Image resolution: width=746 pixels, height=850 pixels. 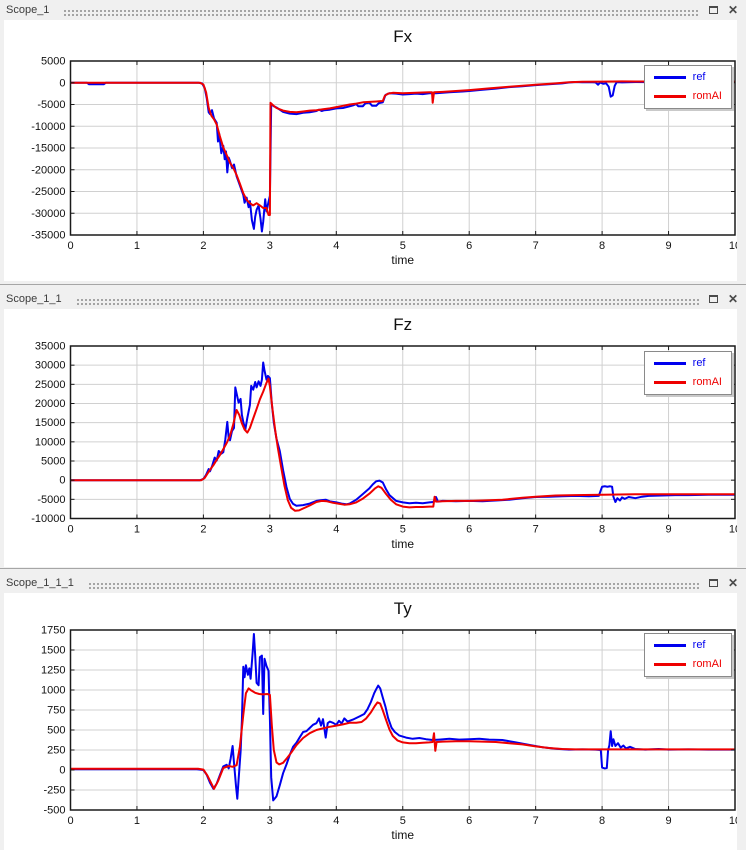 What do you see at coordinates (56, 751) in the screenshot?
I see `y-tick-label: 250` at bounding box center [56, 751].